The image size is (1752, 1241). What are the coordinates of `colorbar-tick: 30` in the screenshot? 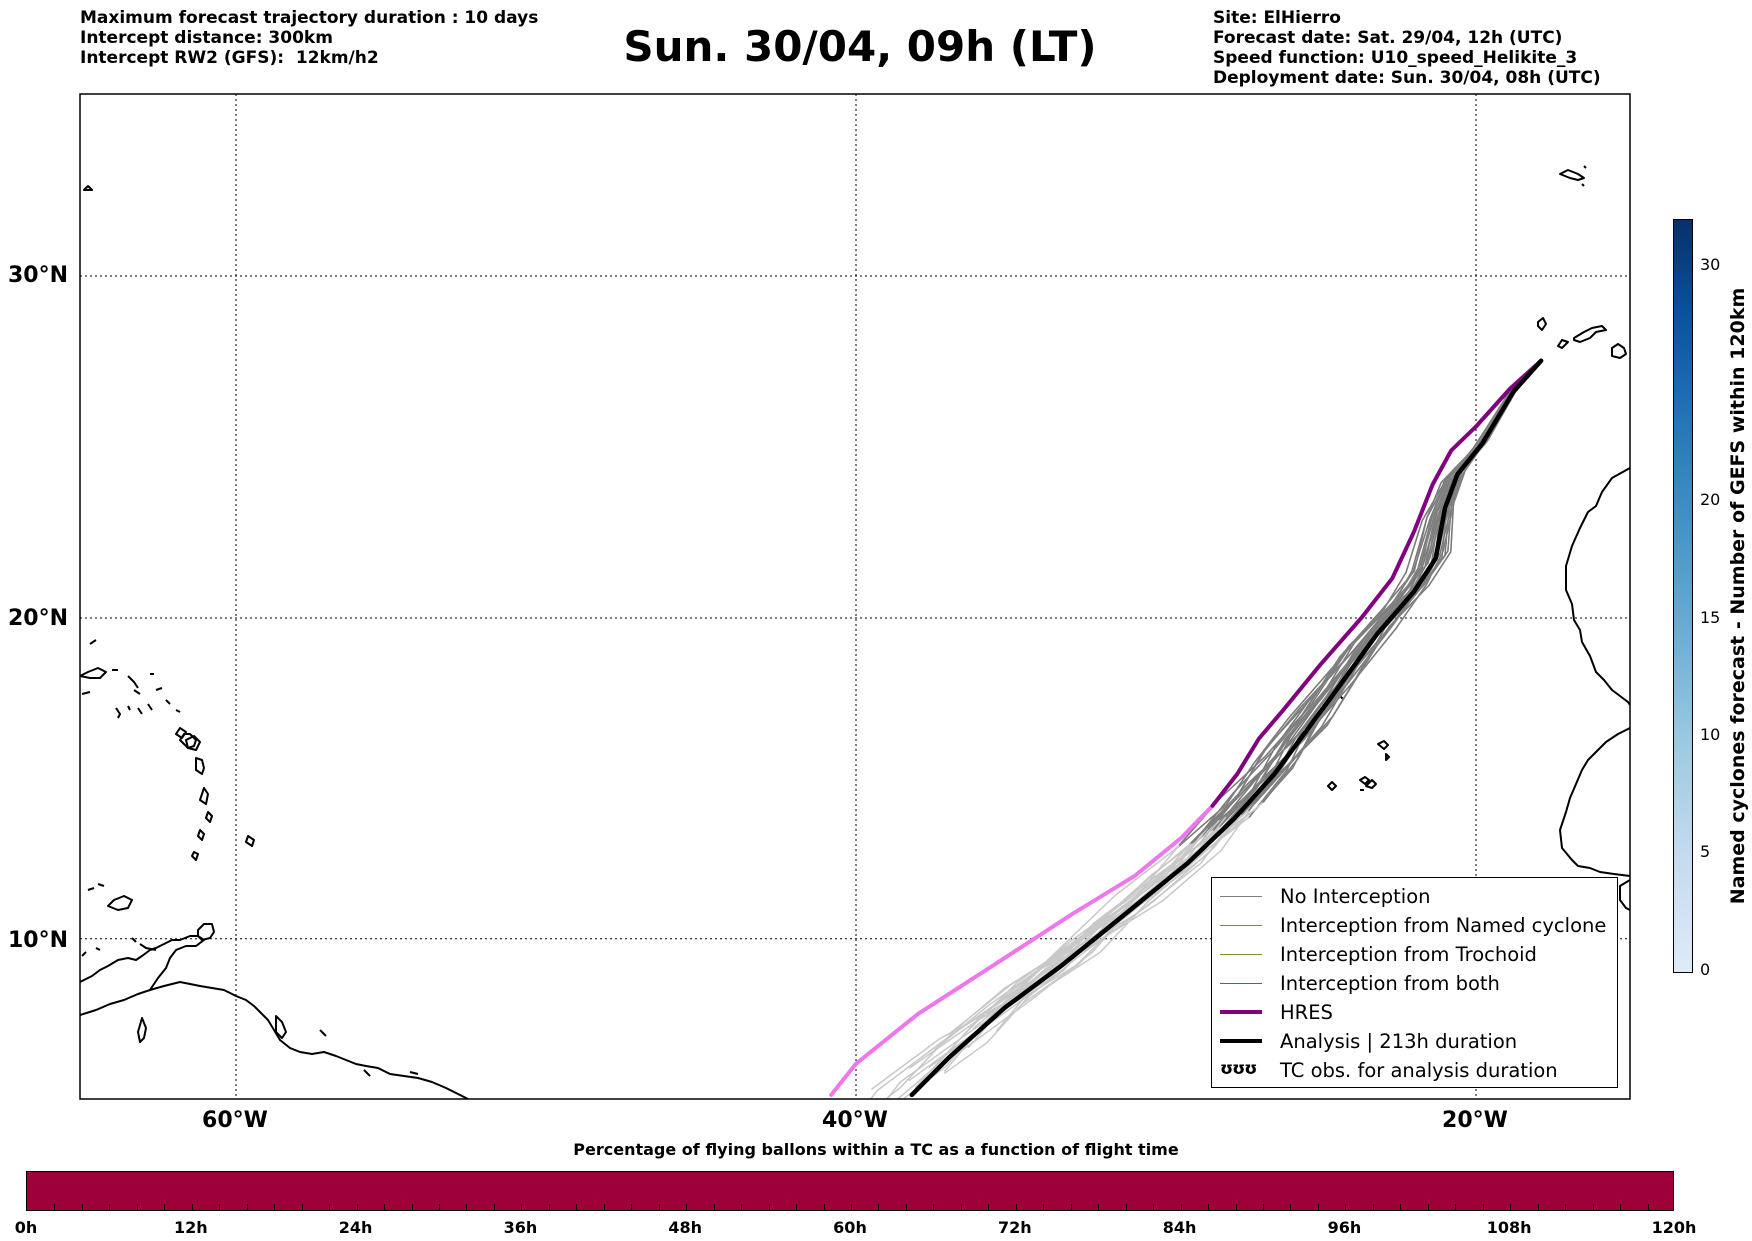 It's located at (1710, 264).